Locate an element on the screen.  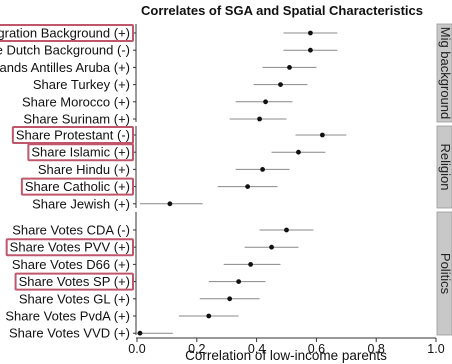
row-share-turkey: Share Turkey (+) is located at coordinates (170, 84).